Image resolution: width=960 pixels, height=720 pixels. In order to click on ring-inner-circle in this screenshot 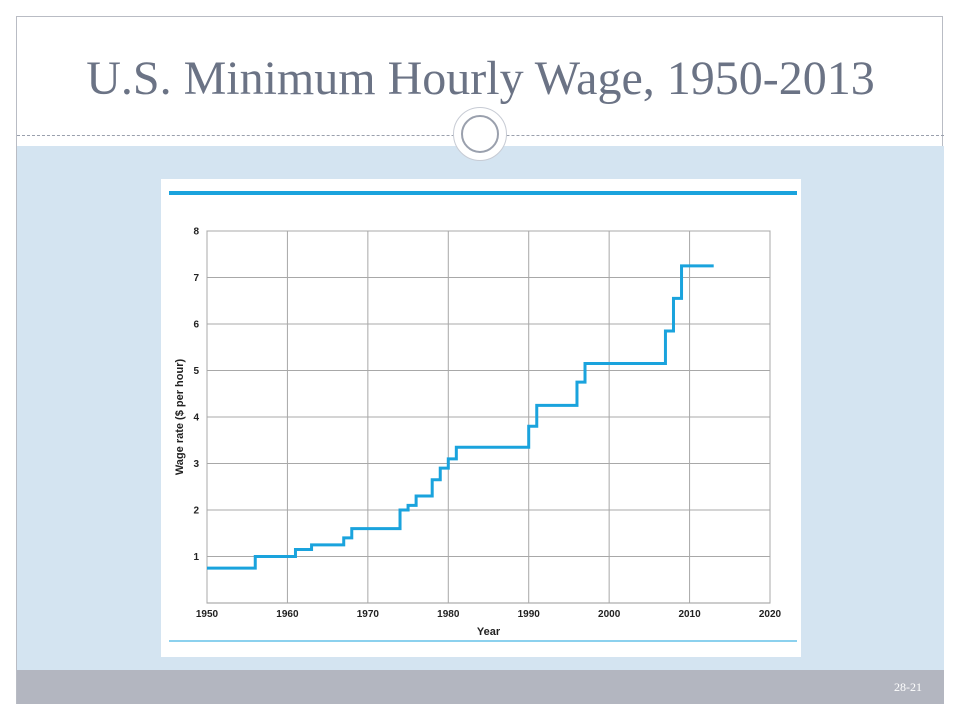, I will do `click(480, 134)`.